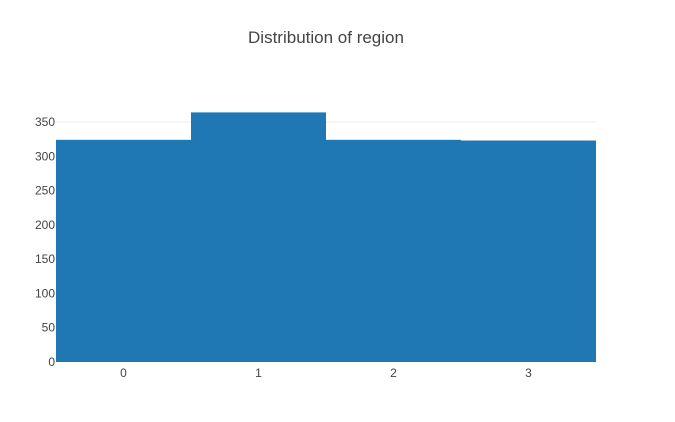  I want to click on y-tick-label: 50, so click(49, 328).